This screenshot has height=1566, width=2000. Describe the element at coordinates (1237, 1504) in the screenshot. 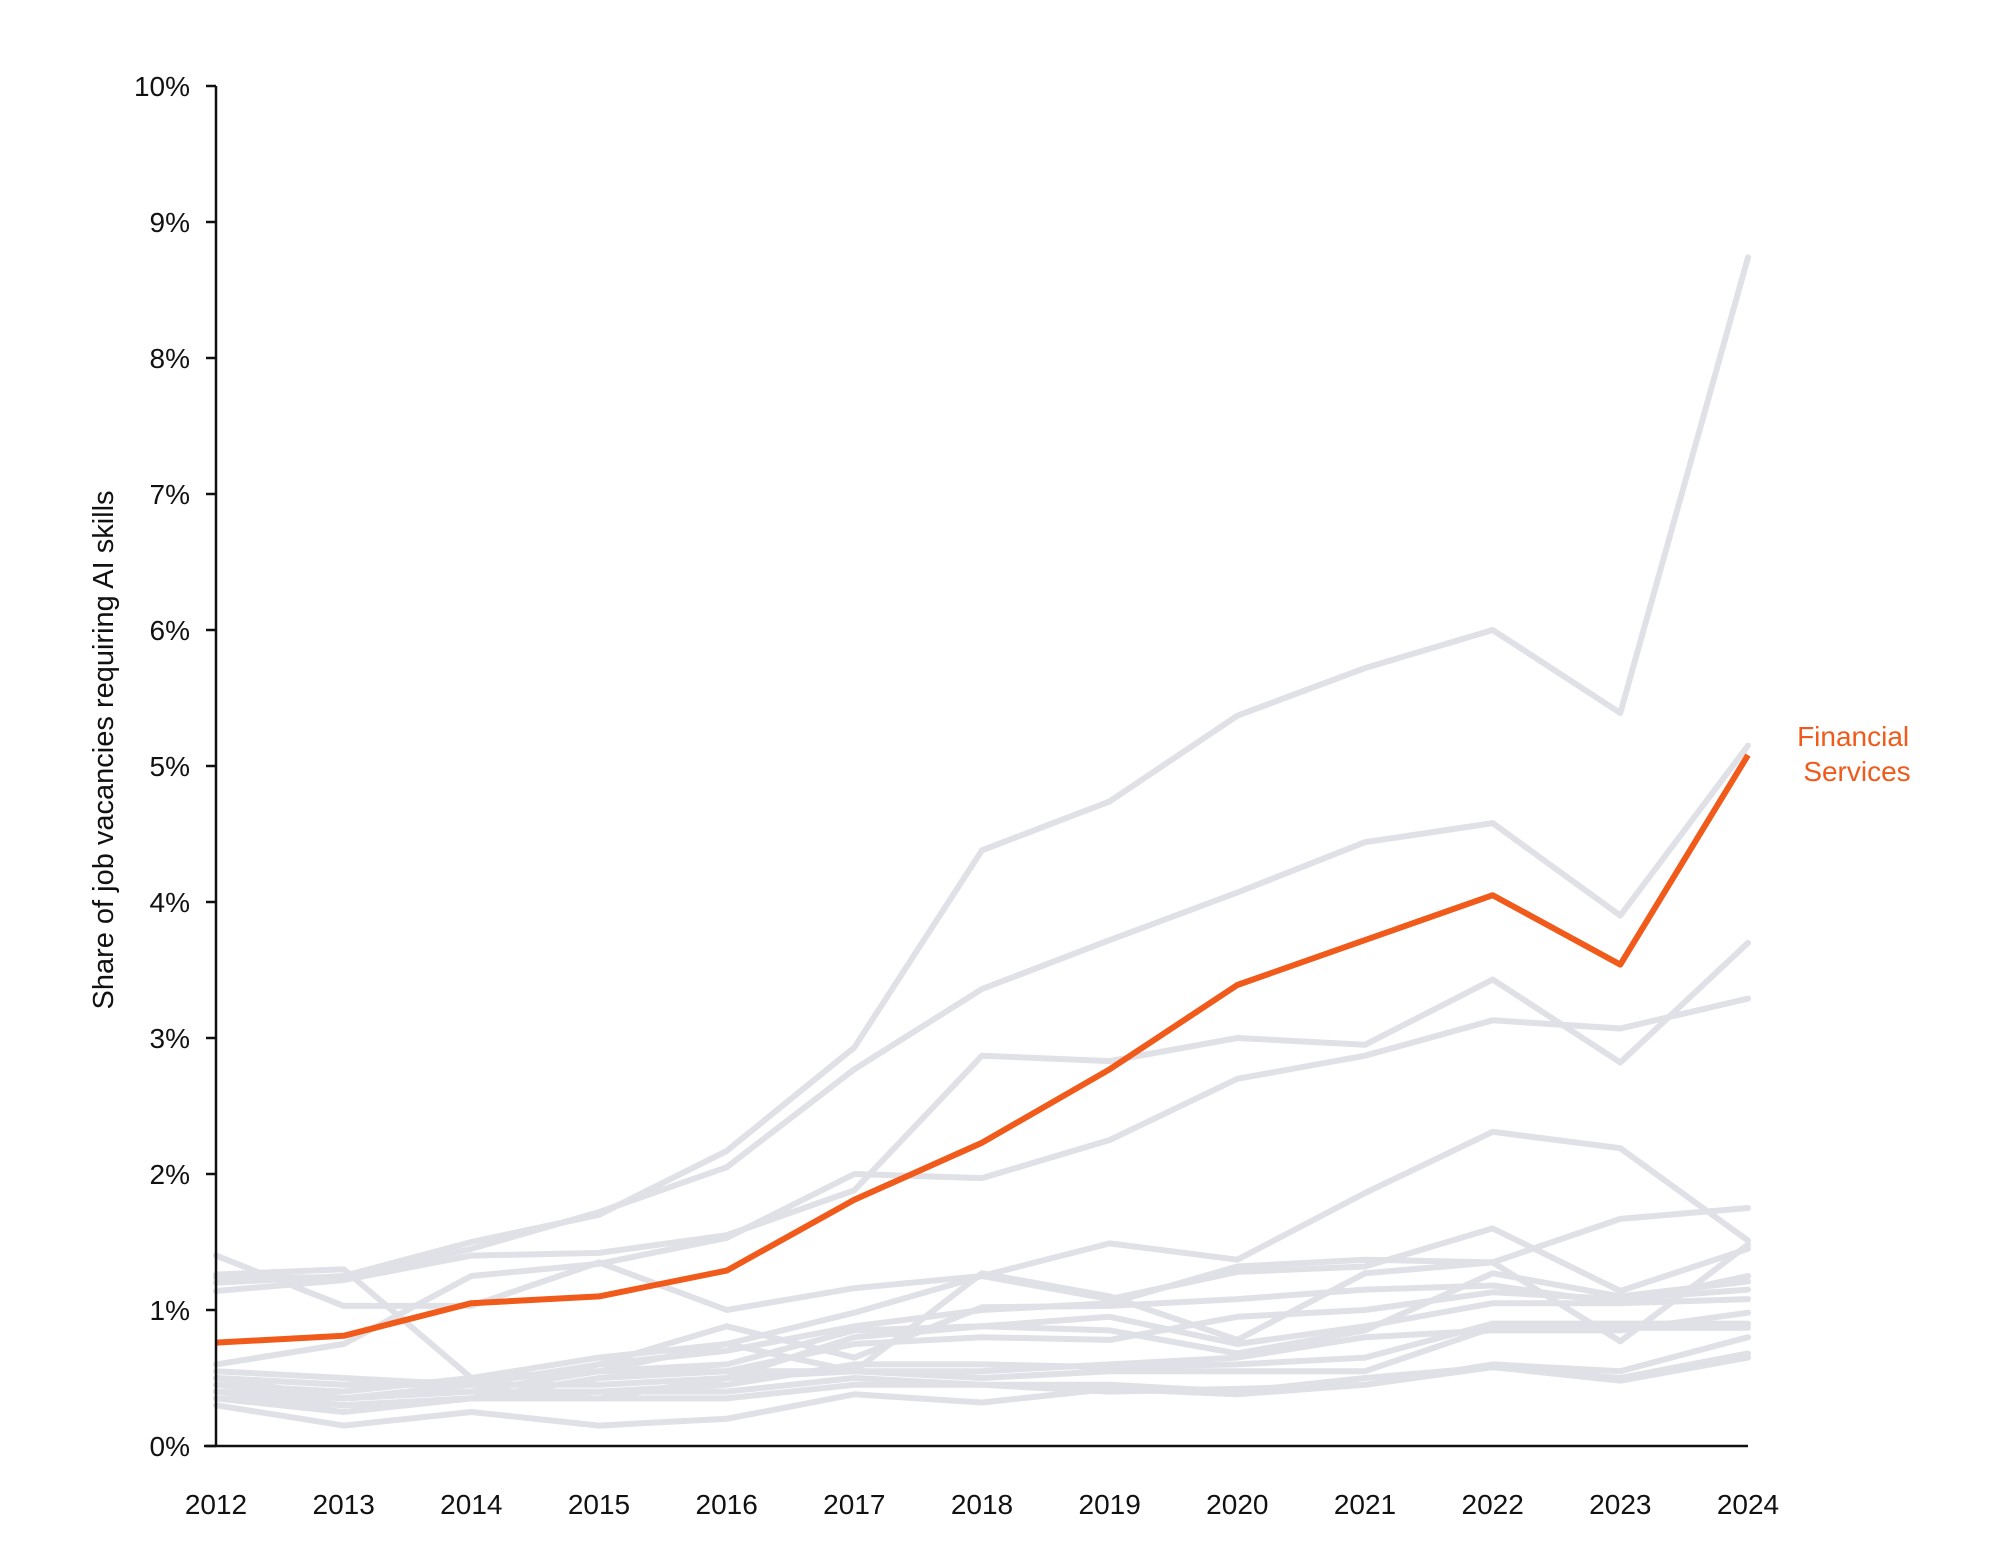

I see `x-tick-label: 2020` at that location.